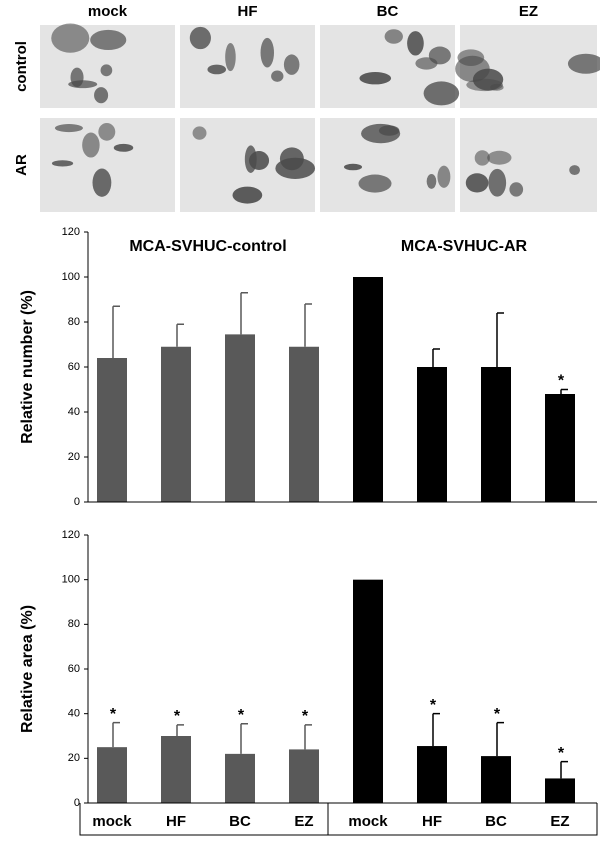 Image resolution: width=600 pixels, height=845 pixels. What do you see at coordinates (74, 669) in the screenshot?
I see `y-tick-label: 60` at bounding box center [74, 669].